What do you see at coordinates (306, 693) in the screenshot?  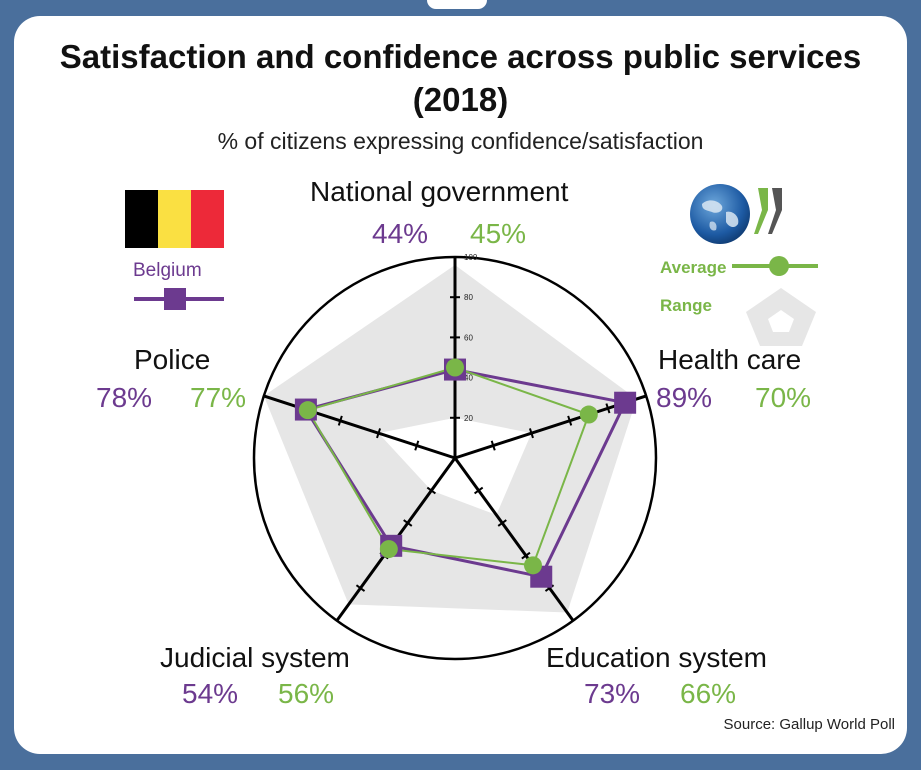 I see `average-value-judicial-system: 56%` at bounding box center [306, 693].